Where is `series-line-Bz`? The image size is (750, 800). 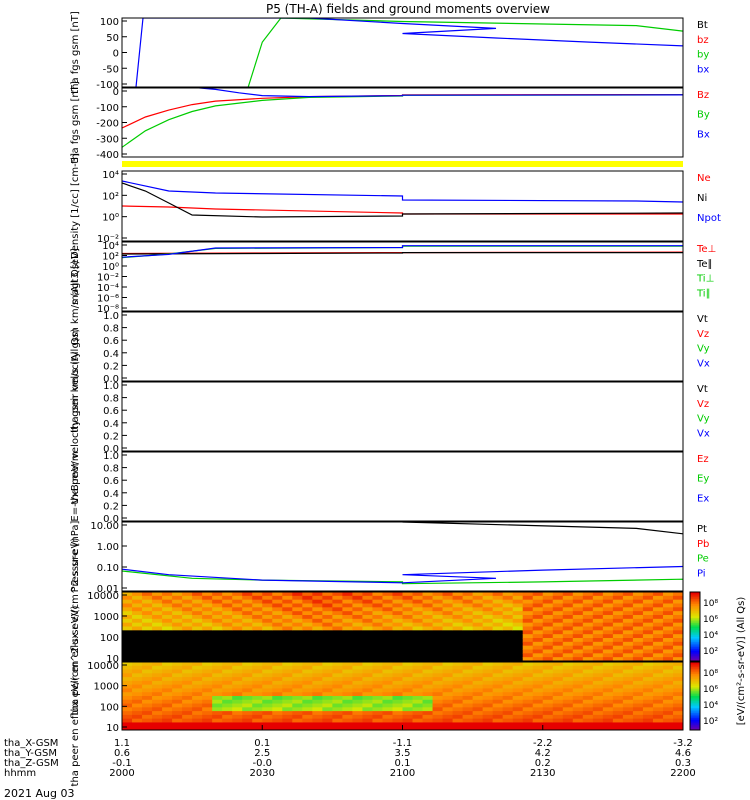
series-line-Bz is located at coordinates (402, 111).